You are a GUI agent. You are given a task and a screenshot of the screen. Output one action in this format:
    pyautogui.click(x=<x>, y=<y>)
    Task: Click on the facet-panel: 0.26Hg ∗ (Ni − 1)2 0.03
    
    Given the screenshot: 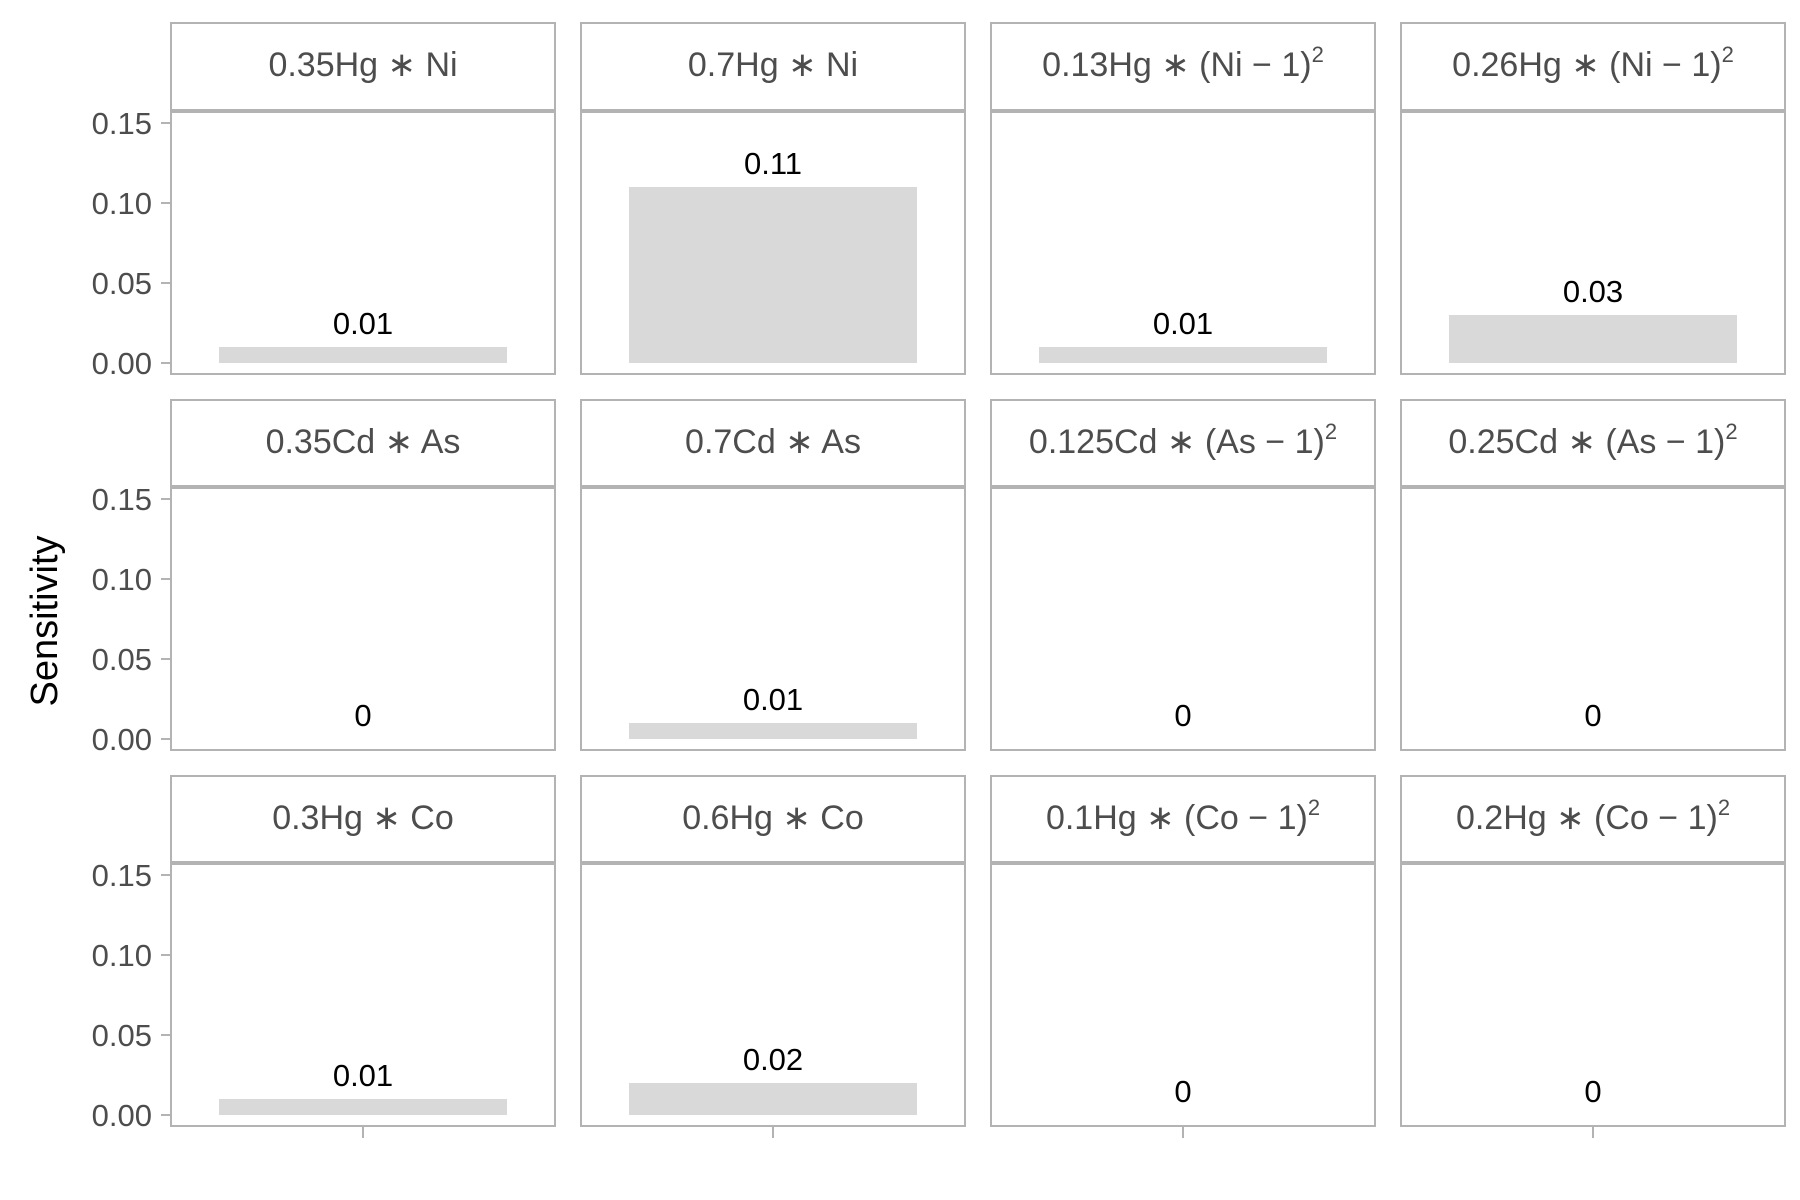 What is the action you would take?
    pyautogui.click(x=1593, y=198)
    